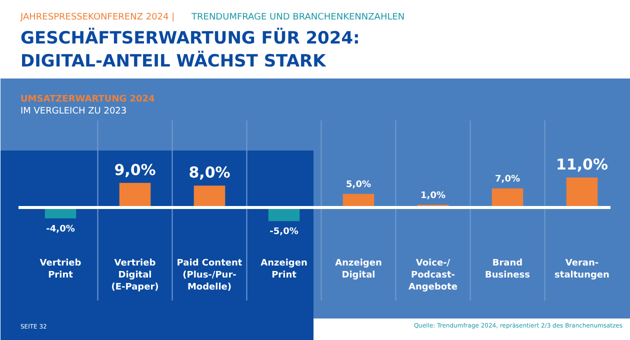  Describe the element at coordinates (87, 99) in the screenshot. I see `chart-subtitle: UMSATZERWARTUNG 2024` at that location.